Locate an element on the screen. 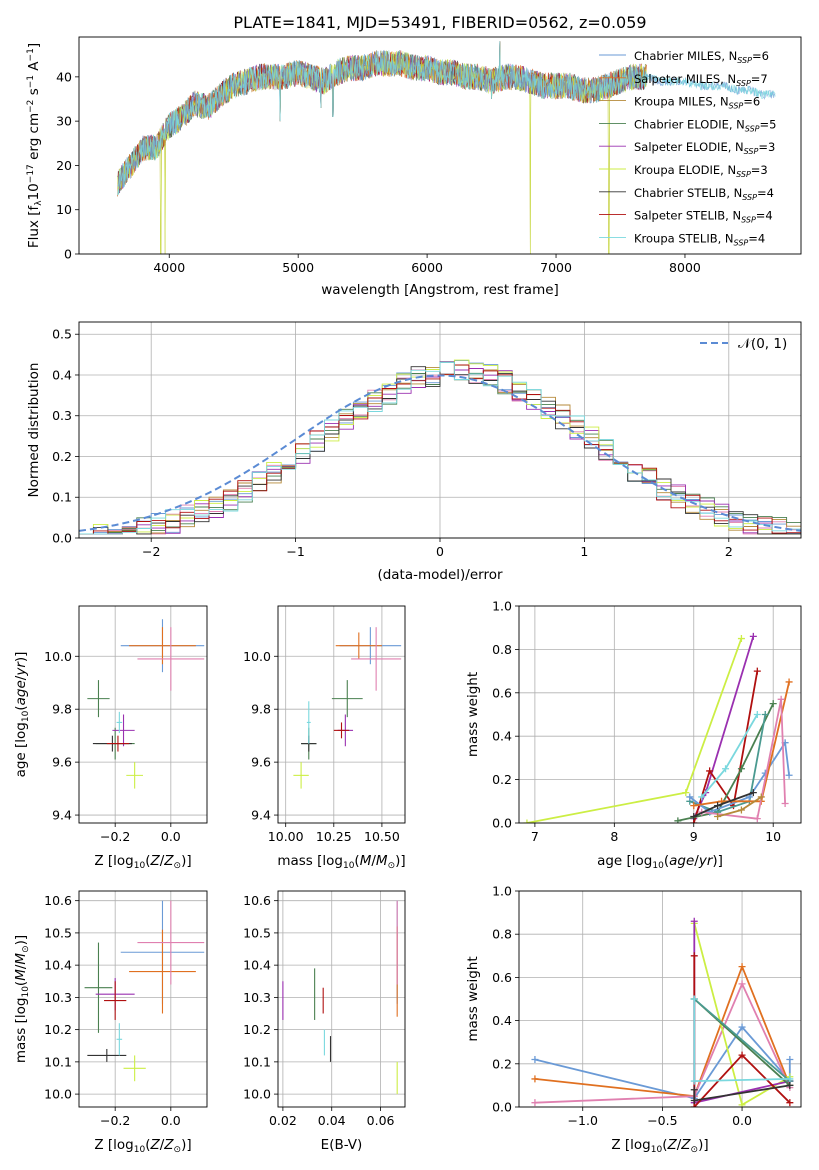 The image size is (819, 1170). y-tick-label: 0.5 is located at coordinates (62, 334).